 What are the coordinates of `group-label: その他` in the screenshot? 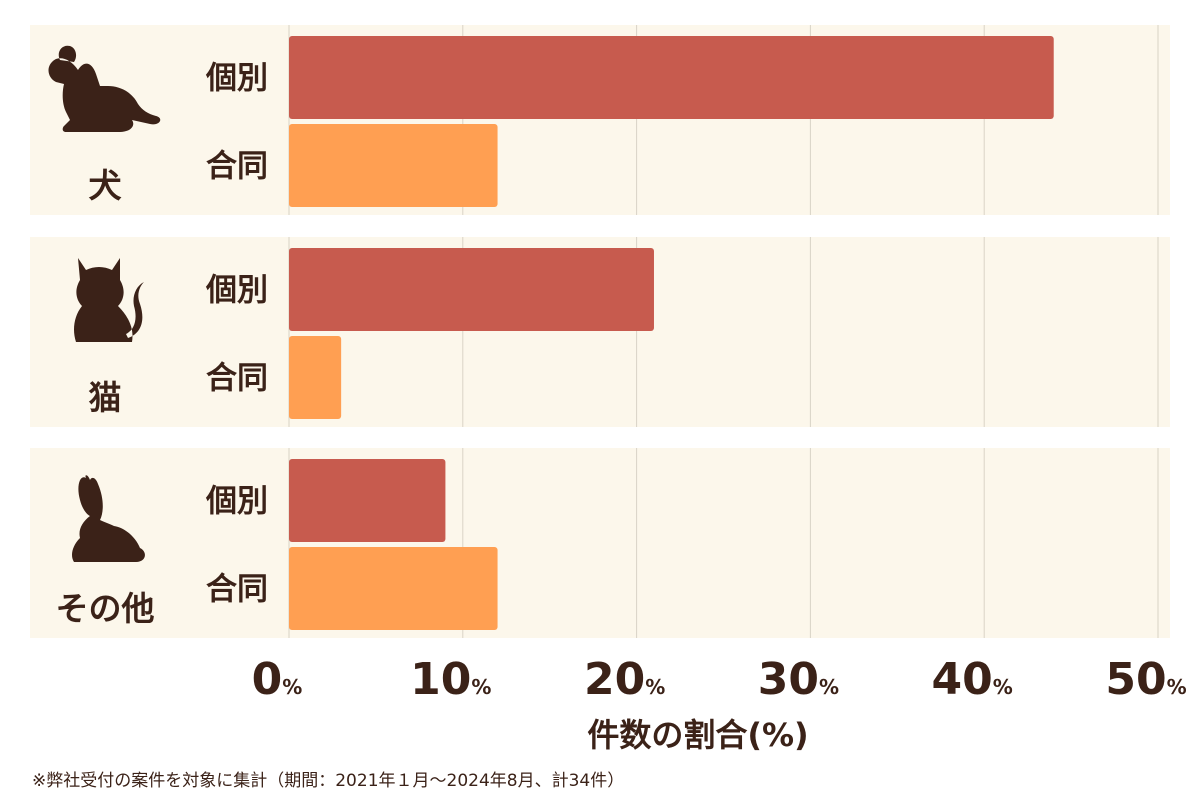 It's located at (105, 608).